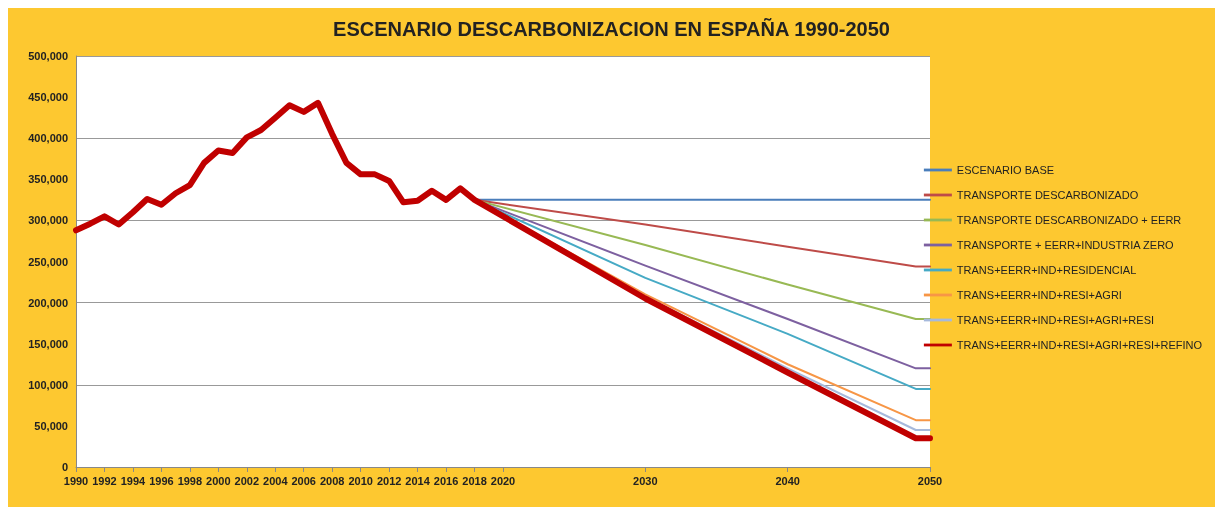  Describe the element at coordinates (1047, 195) in the screenshot. I see `legend-label: TRANSPORTE DESCARBONIZADO` at that location.